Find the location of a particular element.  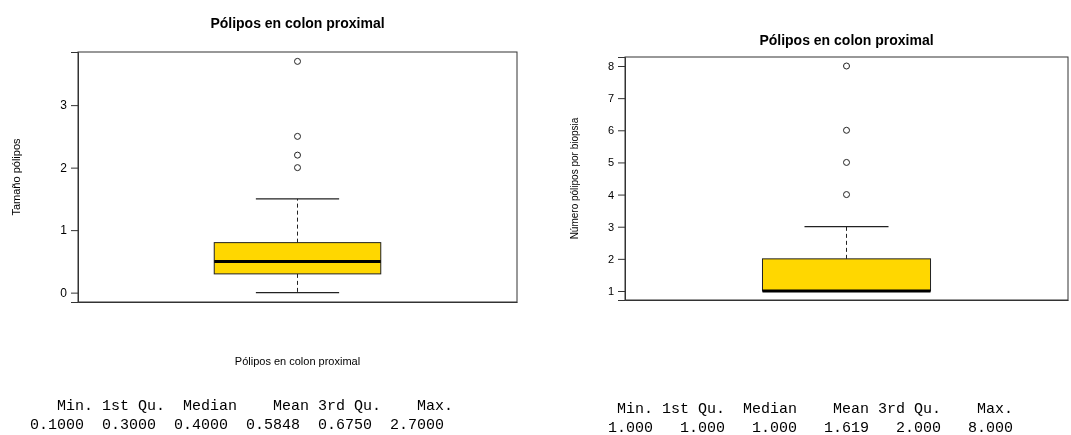

y-tick-label: 8 is located at coordinates (610, 66).